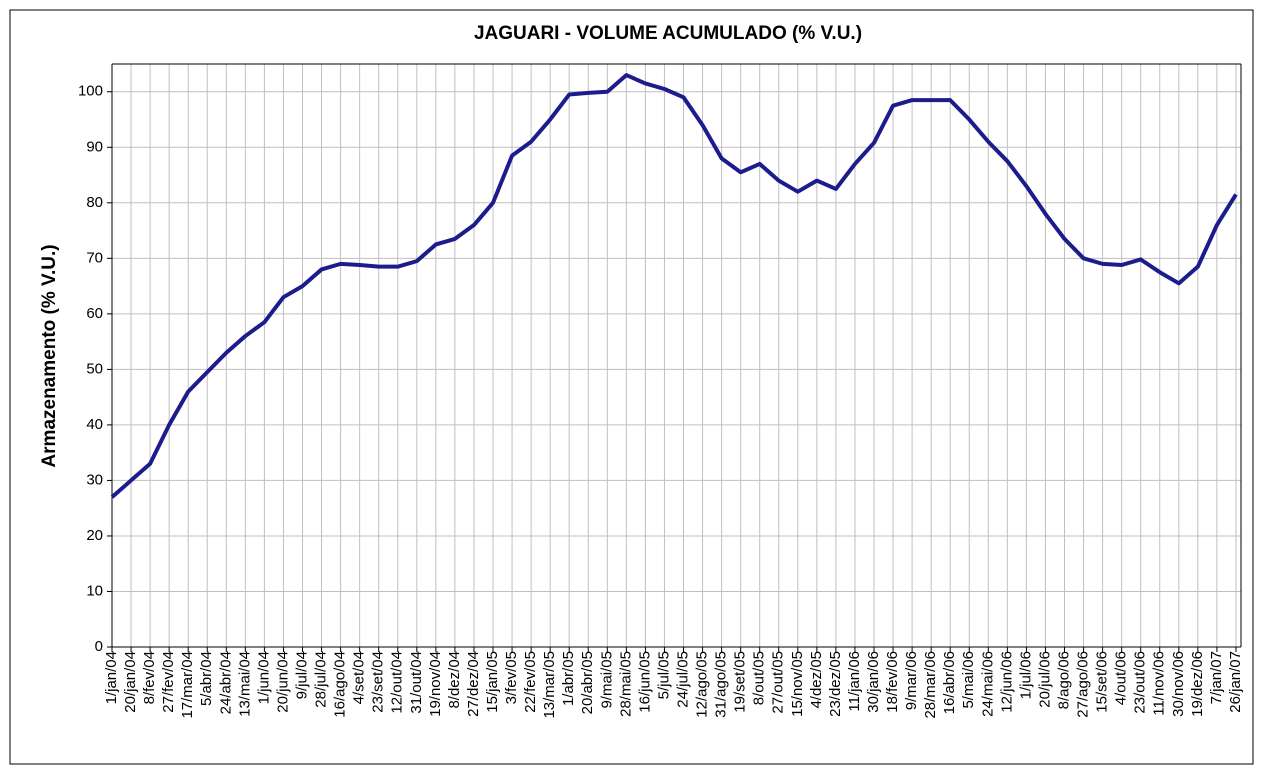 This screenshot has width=1263, height=779. I want to click on x-tick-label: 1/abr/05, so click(568, 678).